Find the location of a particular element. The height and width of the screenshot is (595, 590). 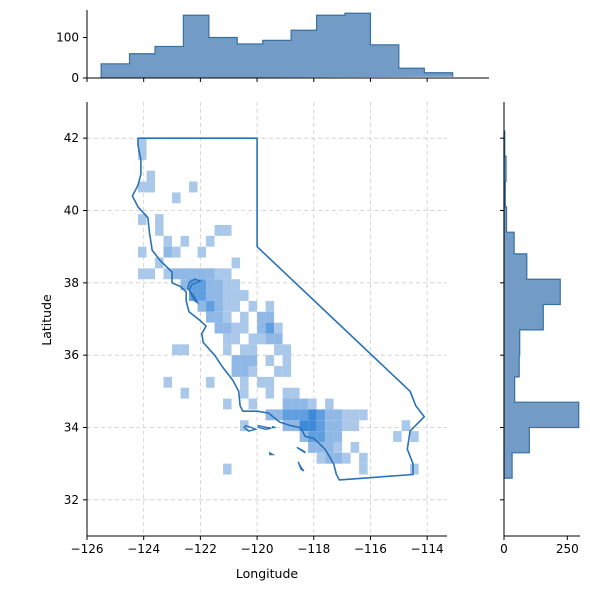

y-tick-label: 36 is located at coordinates (71, 355).